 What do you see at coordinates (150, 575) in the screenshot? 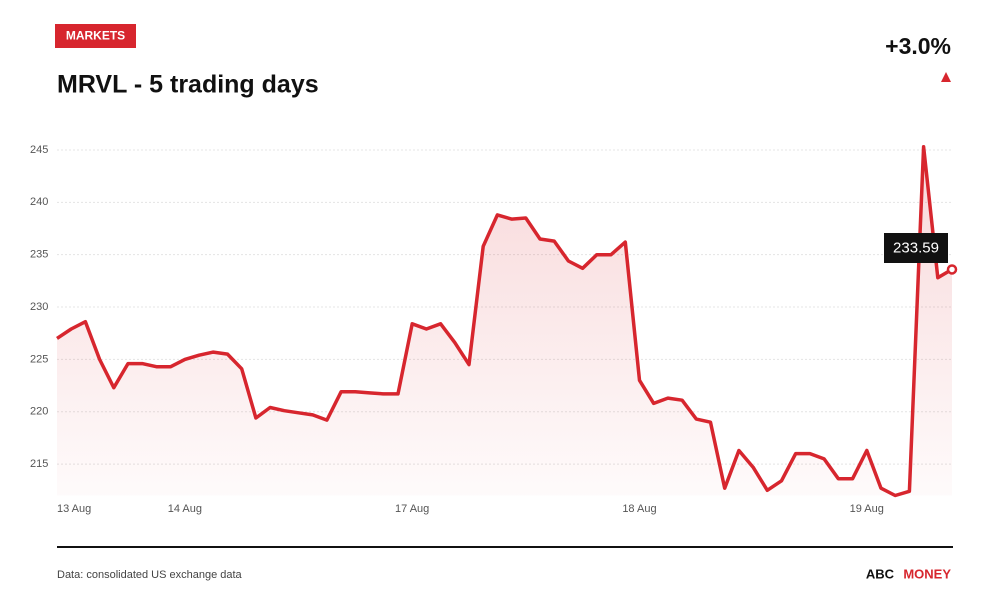
I see `source-note: Data: consolidated US exchange data` at bounding box center [150, 575].